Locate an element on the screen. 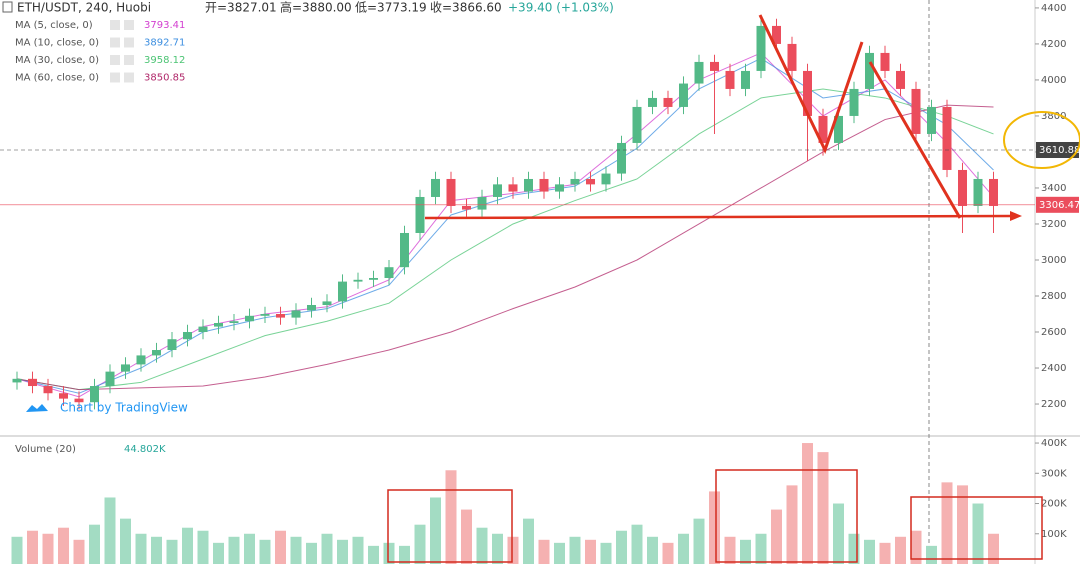 The width and height of the screenshot is (1080, 564). y-tick-label: 4200 is located at coordinates (1053, 44).